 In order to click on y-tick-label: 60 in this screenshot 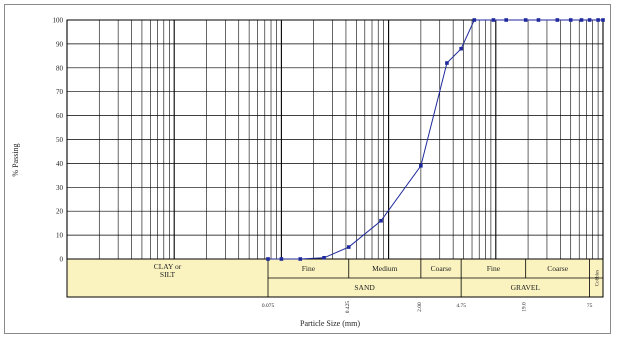, I will do `click(60, 116)`.